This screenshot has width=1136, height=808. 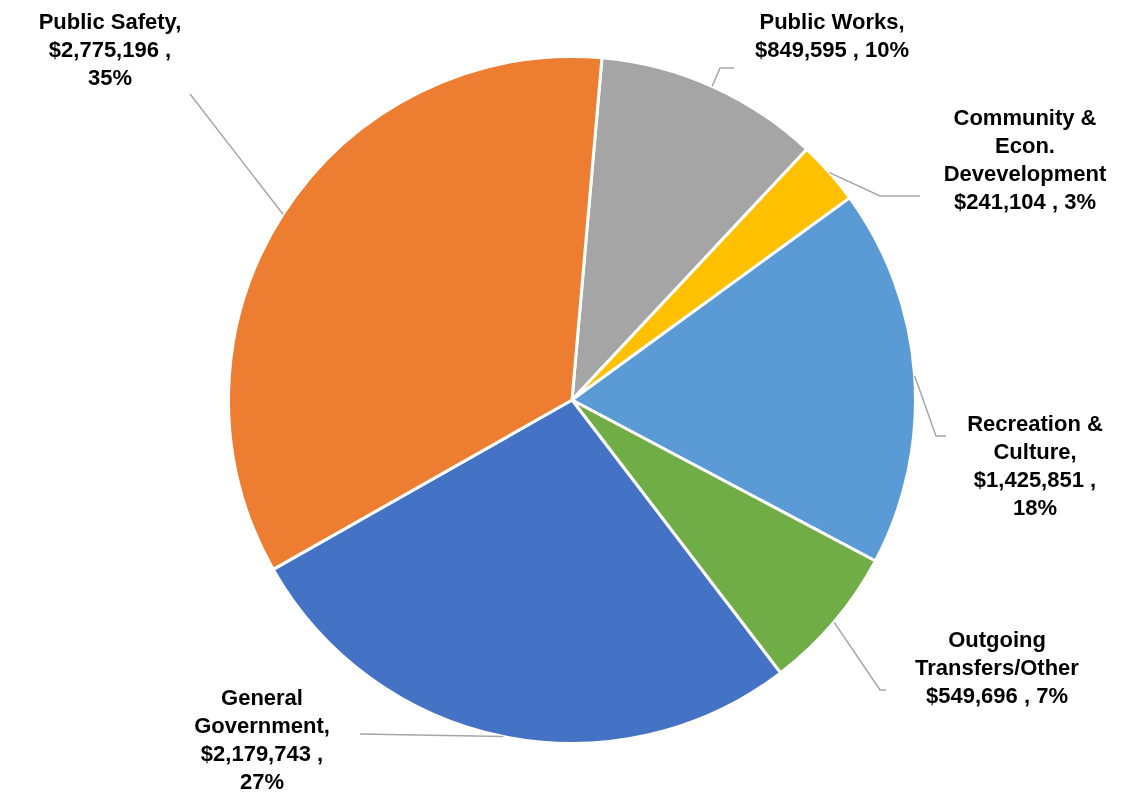 I want to click on slice-label: Recreation & Culture, $1,425,851 , 18%, so click(x=1035, y=466).